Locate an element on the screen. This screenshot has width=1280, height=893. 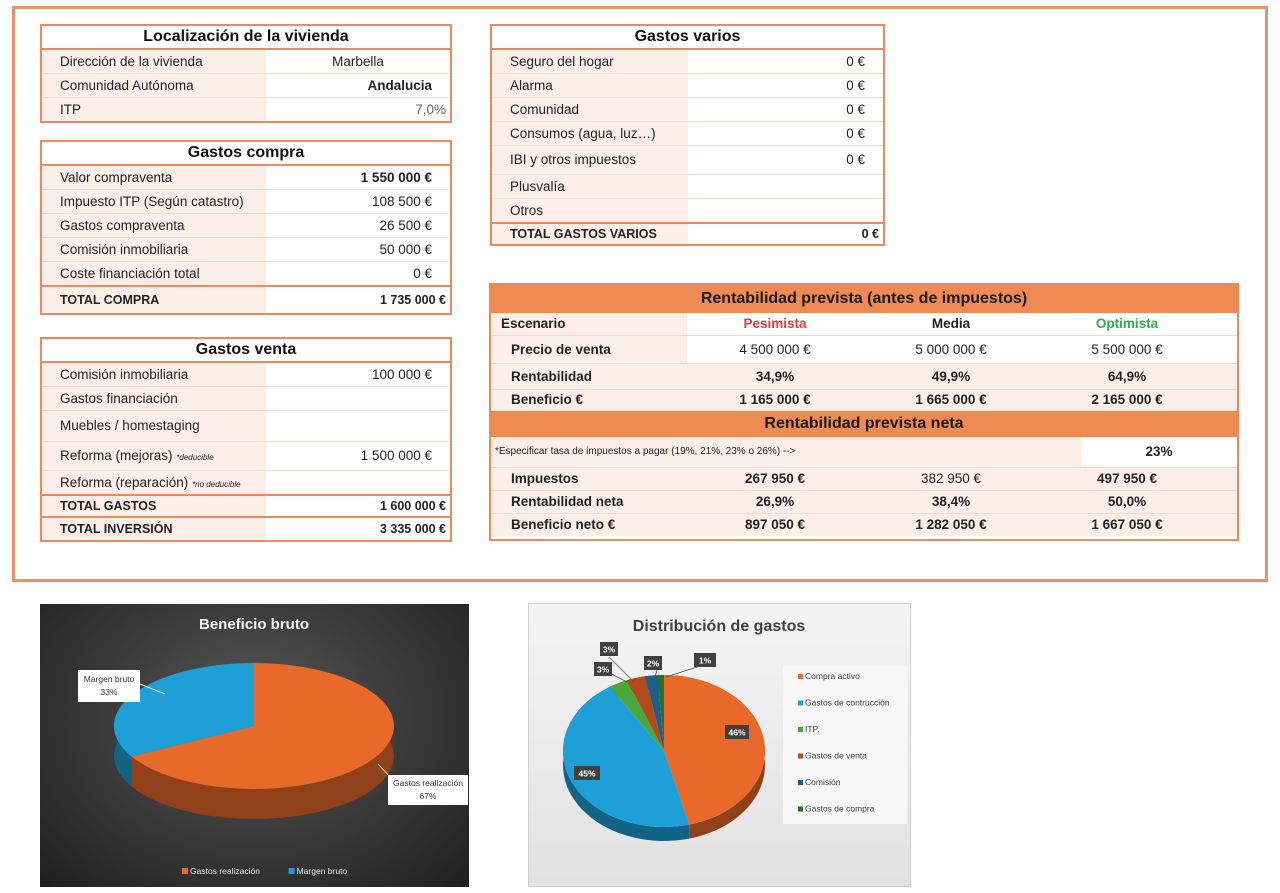
table-row: Plusvalía is located at coordinates (687, 187).